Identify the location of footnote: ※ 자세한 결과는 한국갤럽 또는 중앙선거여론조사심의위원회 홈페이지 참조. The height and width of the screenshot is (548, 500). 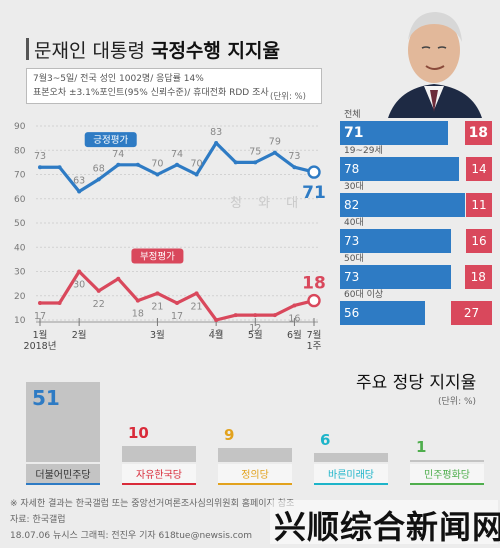
(152, 504).